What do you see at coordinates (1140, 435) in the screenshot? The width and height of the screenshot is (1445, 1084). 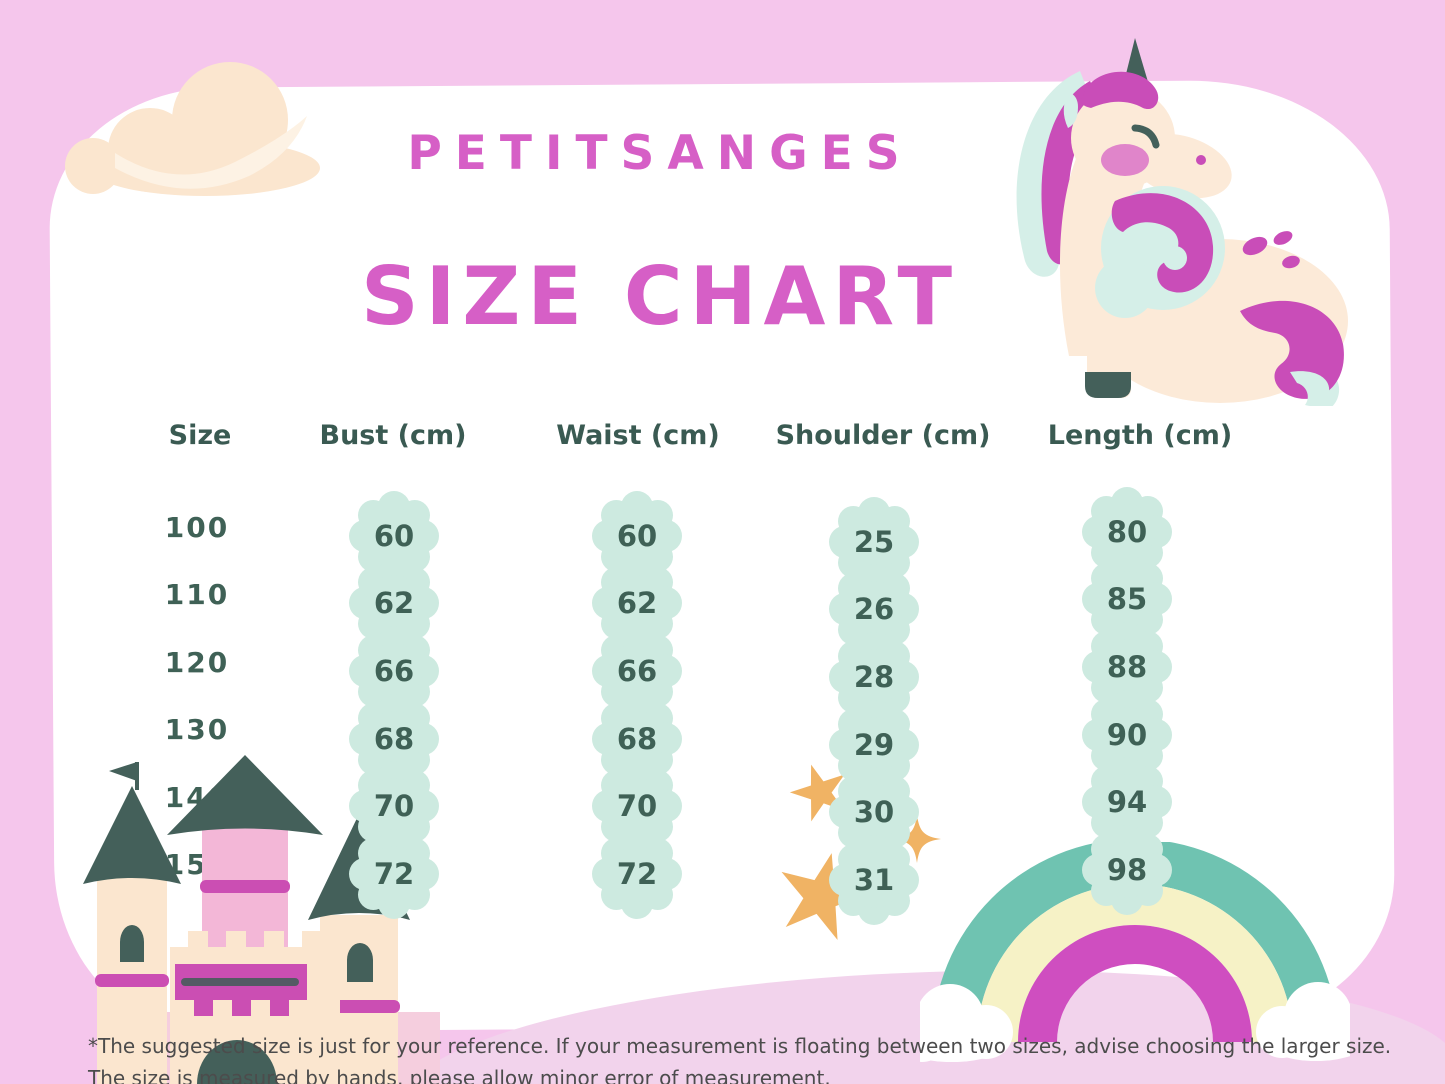 I see `col-header-length: Length (cm)` at bounding box center [1140, 435].